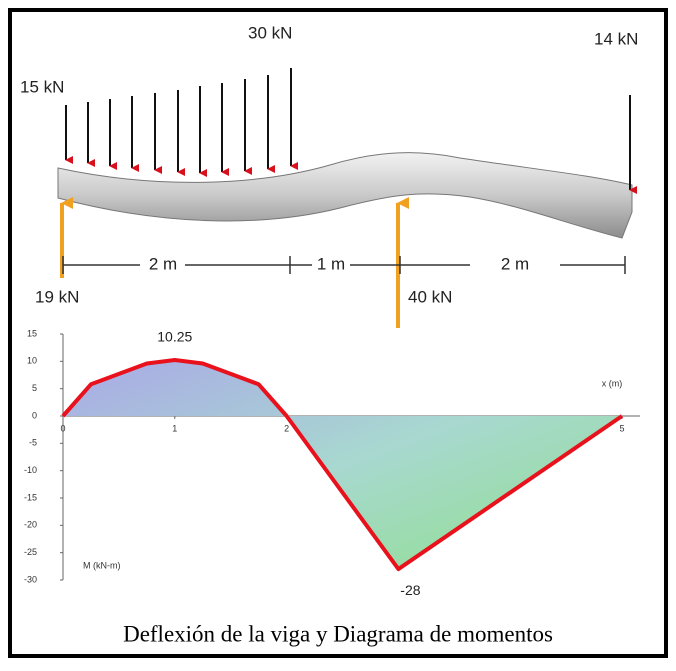 The width and height of the screenshot is (676, 671). Describe the element at coordinates (33, 443) in the screenshot. I see `y-tick-label: -5` at that location.